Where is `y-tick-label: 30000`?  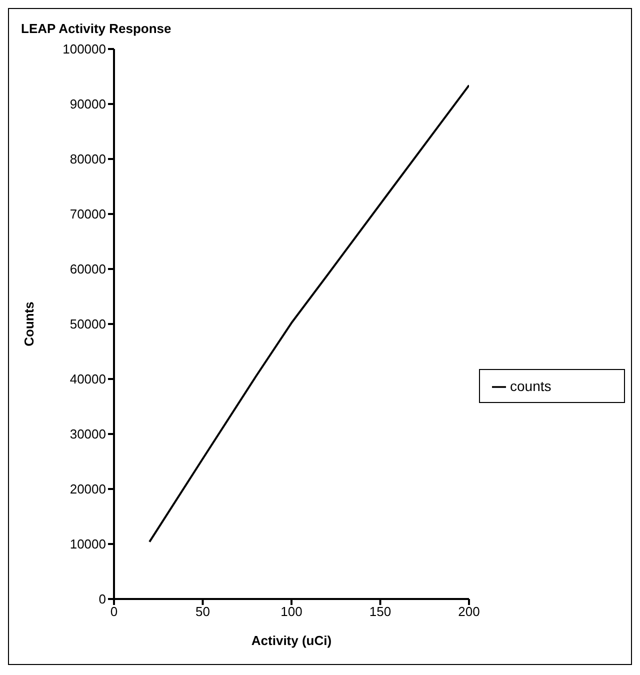 y-tick-label: 30000 is located at coordinates (88, 434).